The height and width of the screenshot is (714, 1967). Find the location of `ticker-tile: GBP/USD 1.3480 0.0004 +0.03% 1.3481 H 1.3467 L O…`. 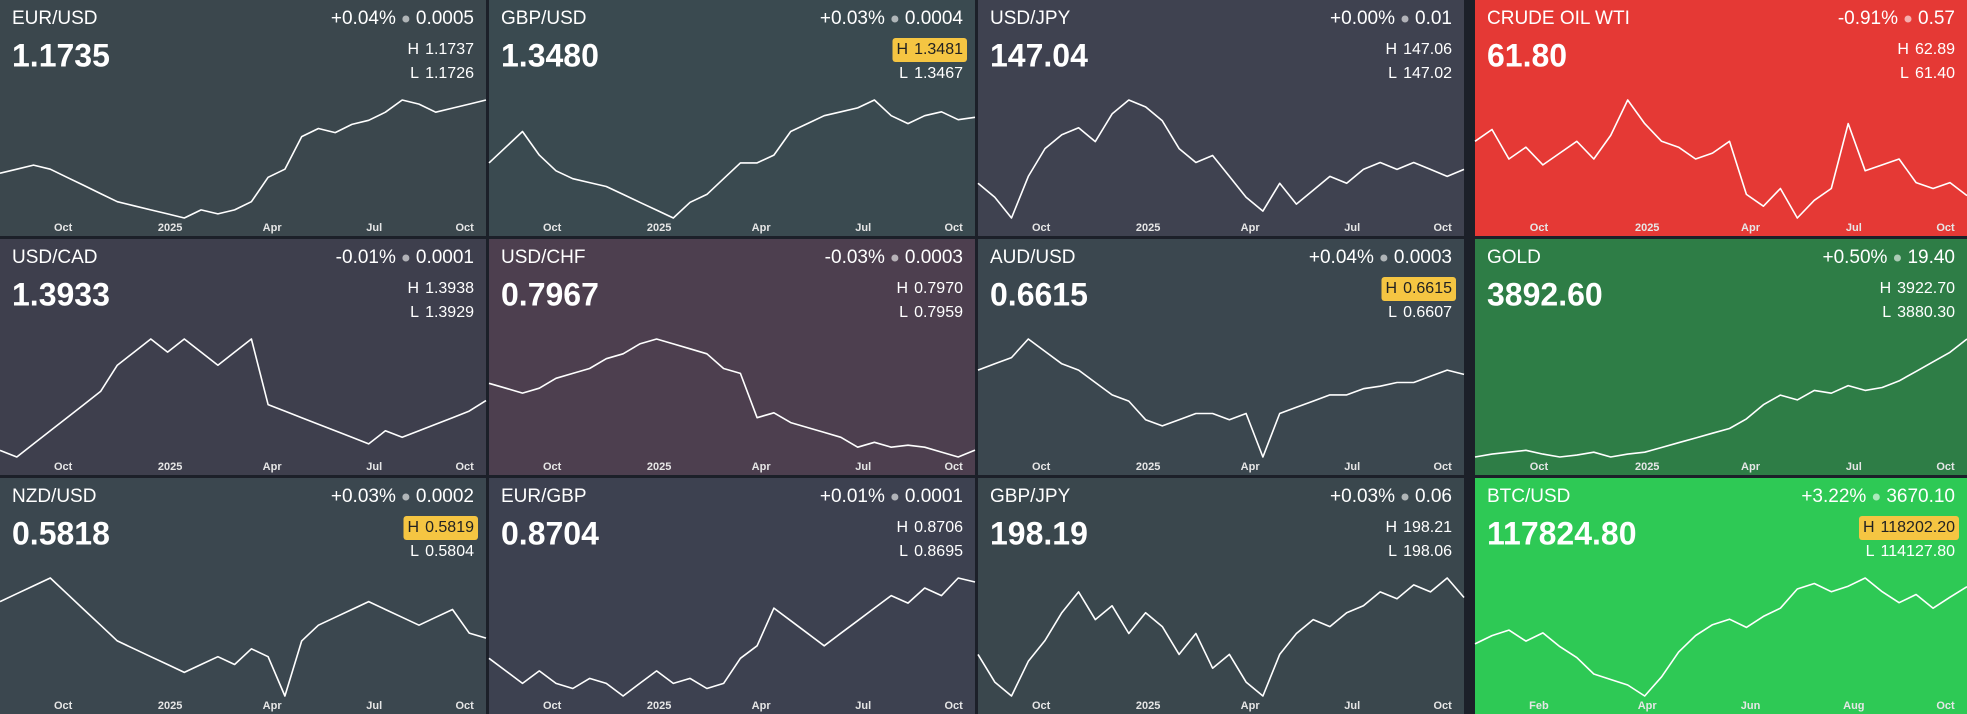

ticker-tile: GBP/USD 1.3480 0.0004 +0.03% 1.3481 H 1.3467 L O… is located at coordinates (732, 118).